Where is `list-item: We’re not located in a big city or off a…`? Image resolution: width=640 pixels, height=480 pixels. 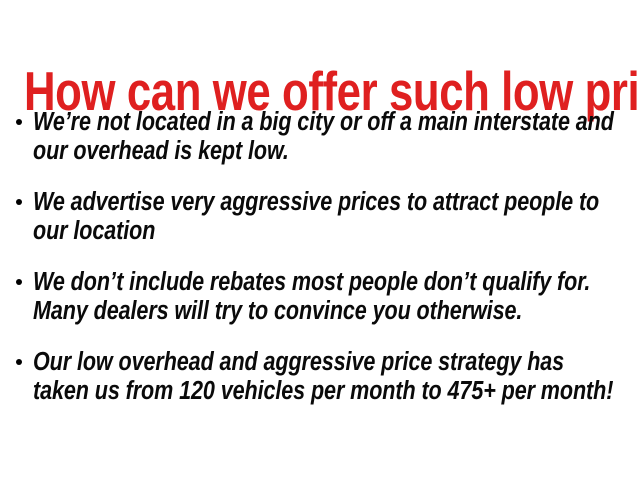 list-item: We’re not located in a big city or off a… is located at coordinates (320, 137).